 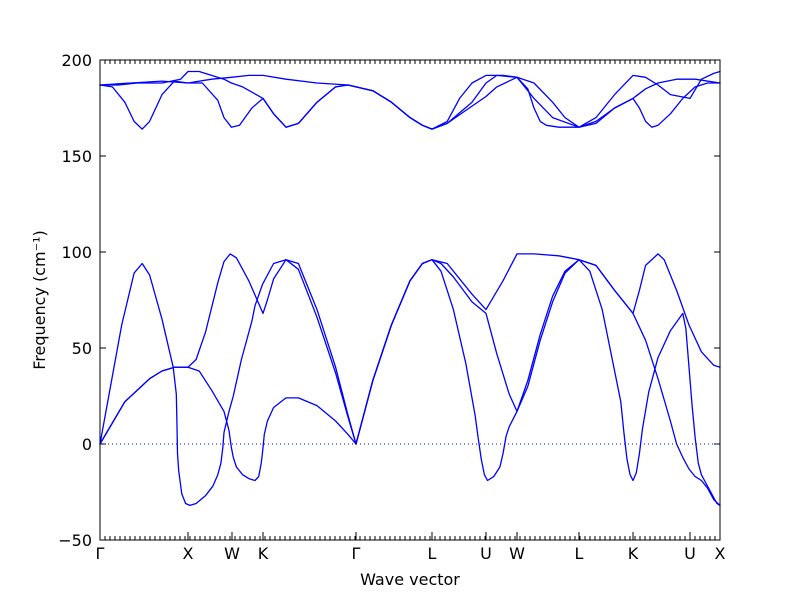 I want to click on y-tick-label: 50, so click(x=82, y=348).